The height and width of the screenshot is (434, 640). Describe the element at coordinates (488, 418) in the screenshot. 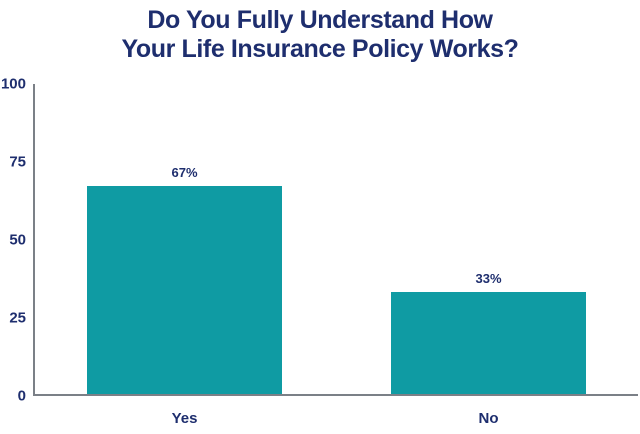

I see `x-tick-label-no: No` at that location.